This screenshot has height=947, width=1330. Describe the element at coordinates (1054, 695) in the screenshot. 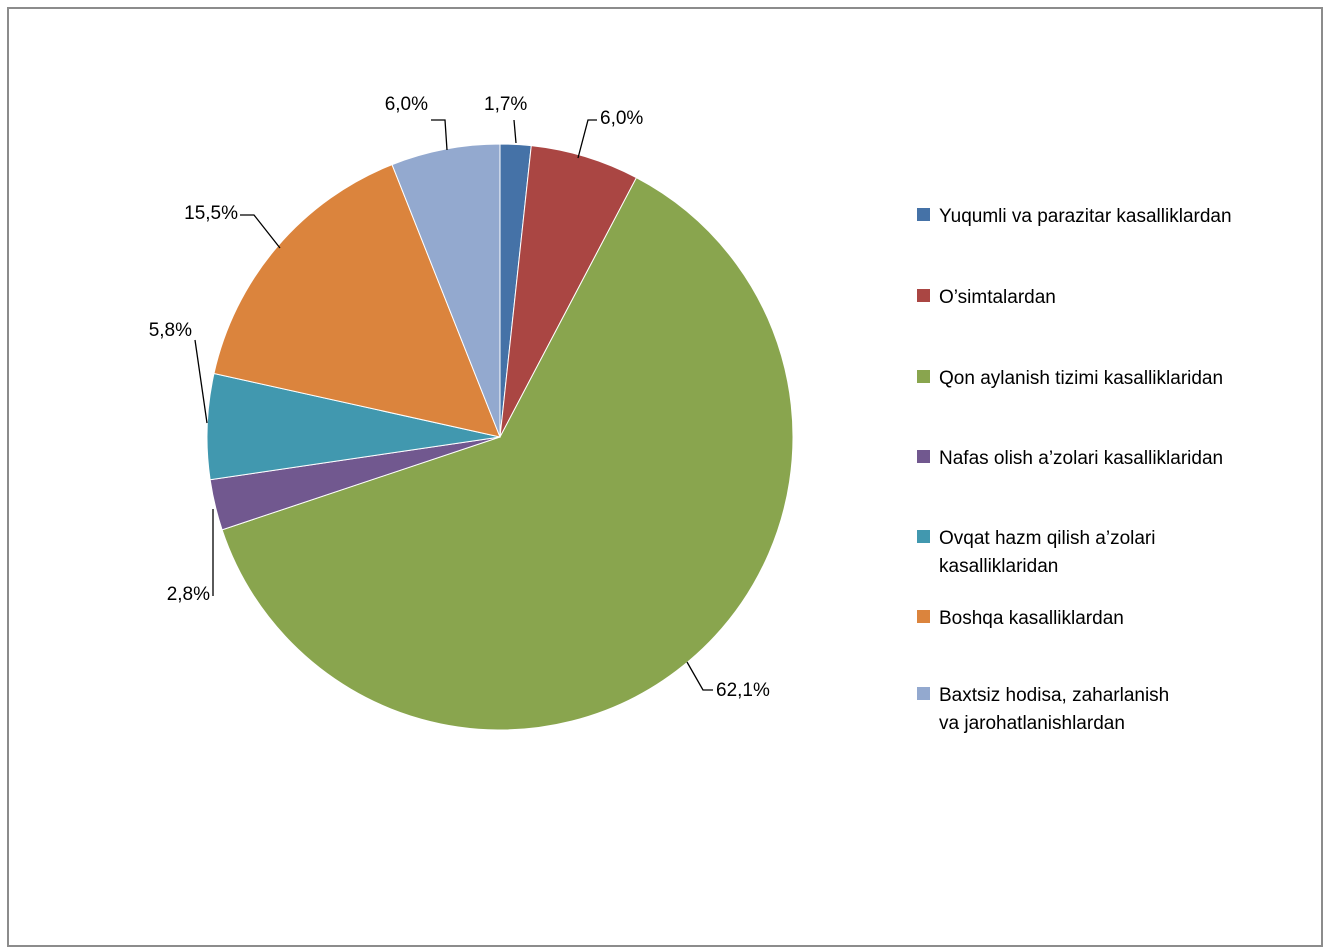

I see `legend-label: Baxtsiz hodisa, zaharlanish` at that location.